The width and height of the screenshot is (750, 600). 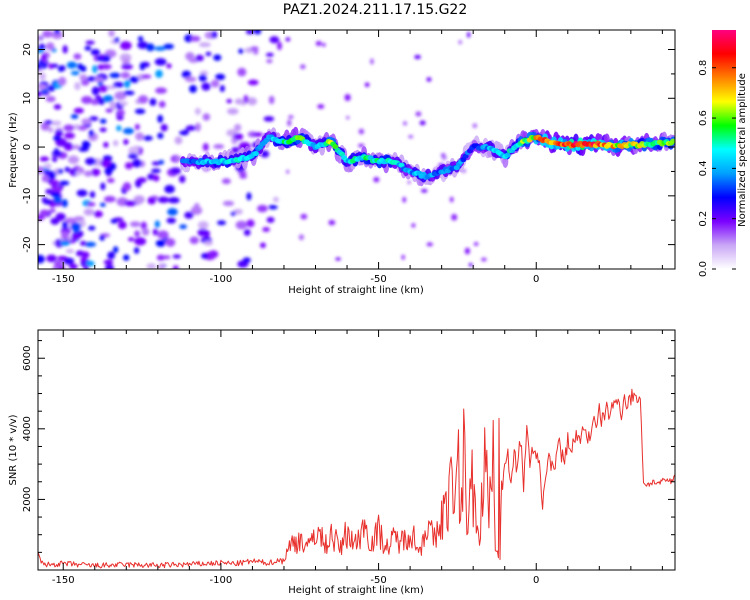 What do you see at coordinates (27, 49) in the screenshot?
I see `spectrogram-y-tick-label: 20` at bounding box center [27, 49].